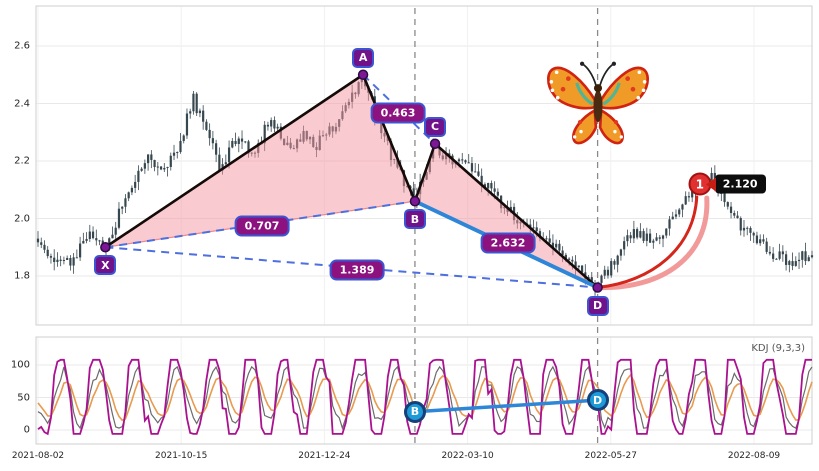 This screenshot has width=819, height=471. What do you see at coordinates (398, 113) in the screenshot?
I see `ratio-label-ac: 0.463` at bounding box center [398, 113].